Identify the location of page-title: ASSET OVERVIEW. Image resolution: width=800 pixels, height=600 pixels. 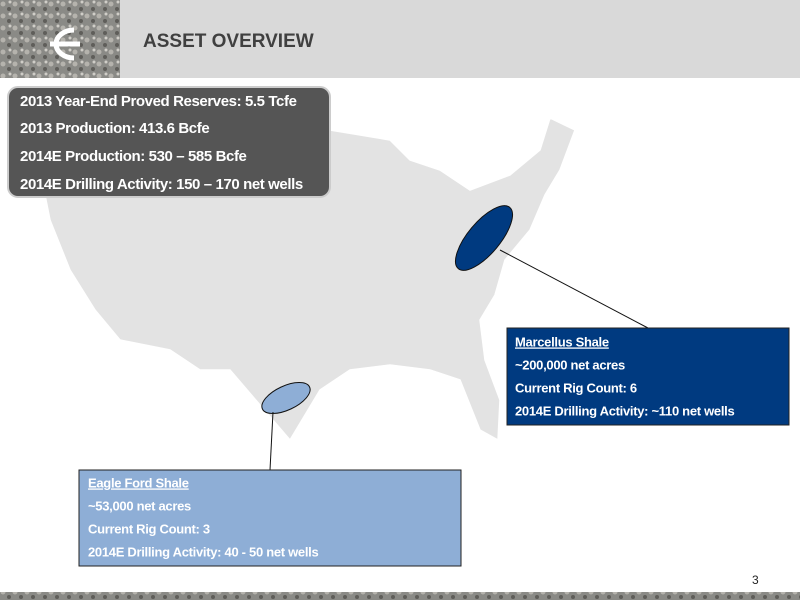
(228, 41).